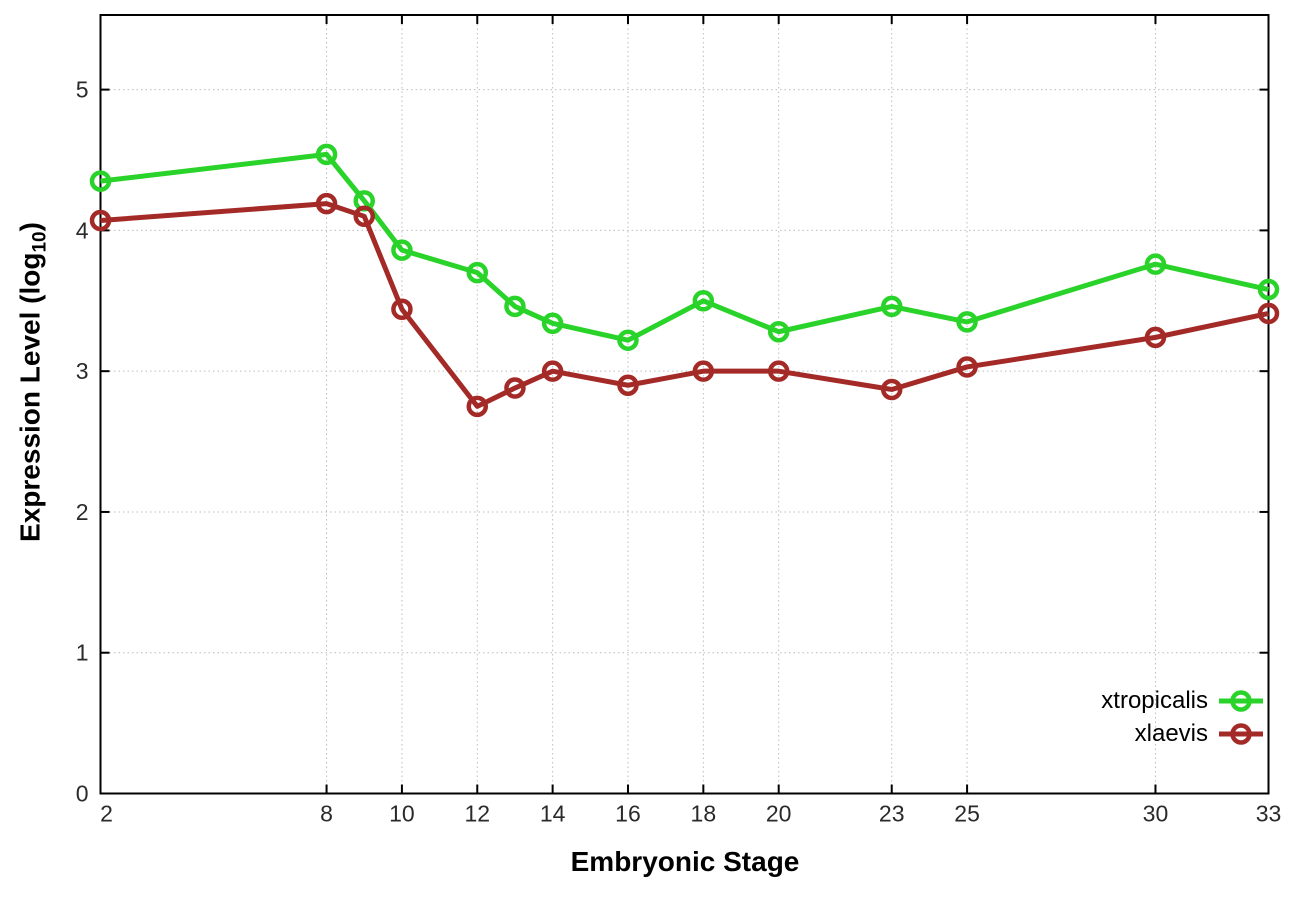  Describe the element at coordinates (82, 230) in the screenshot. I see `y-tick-label: 4` at that location.